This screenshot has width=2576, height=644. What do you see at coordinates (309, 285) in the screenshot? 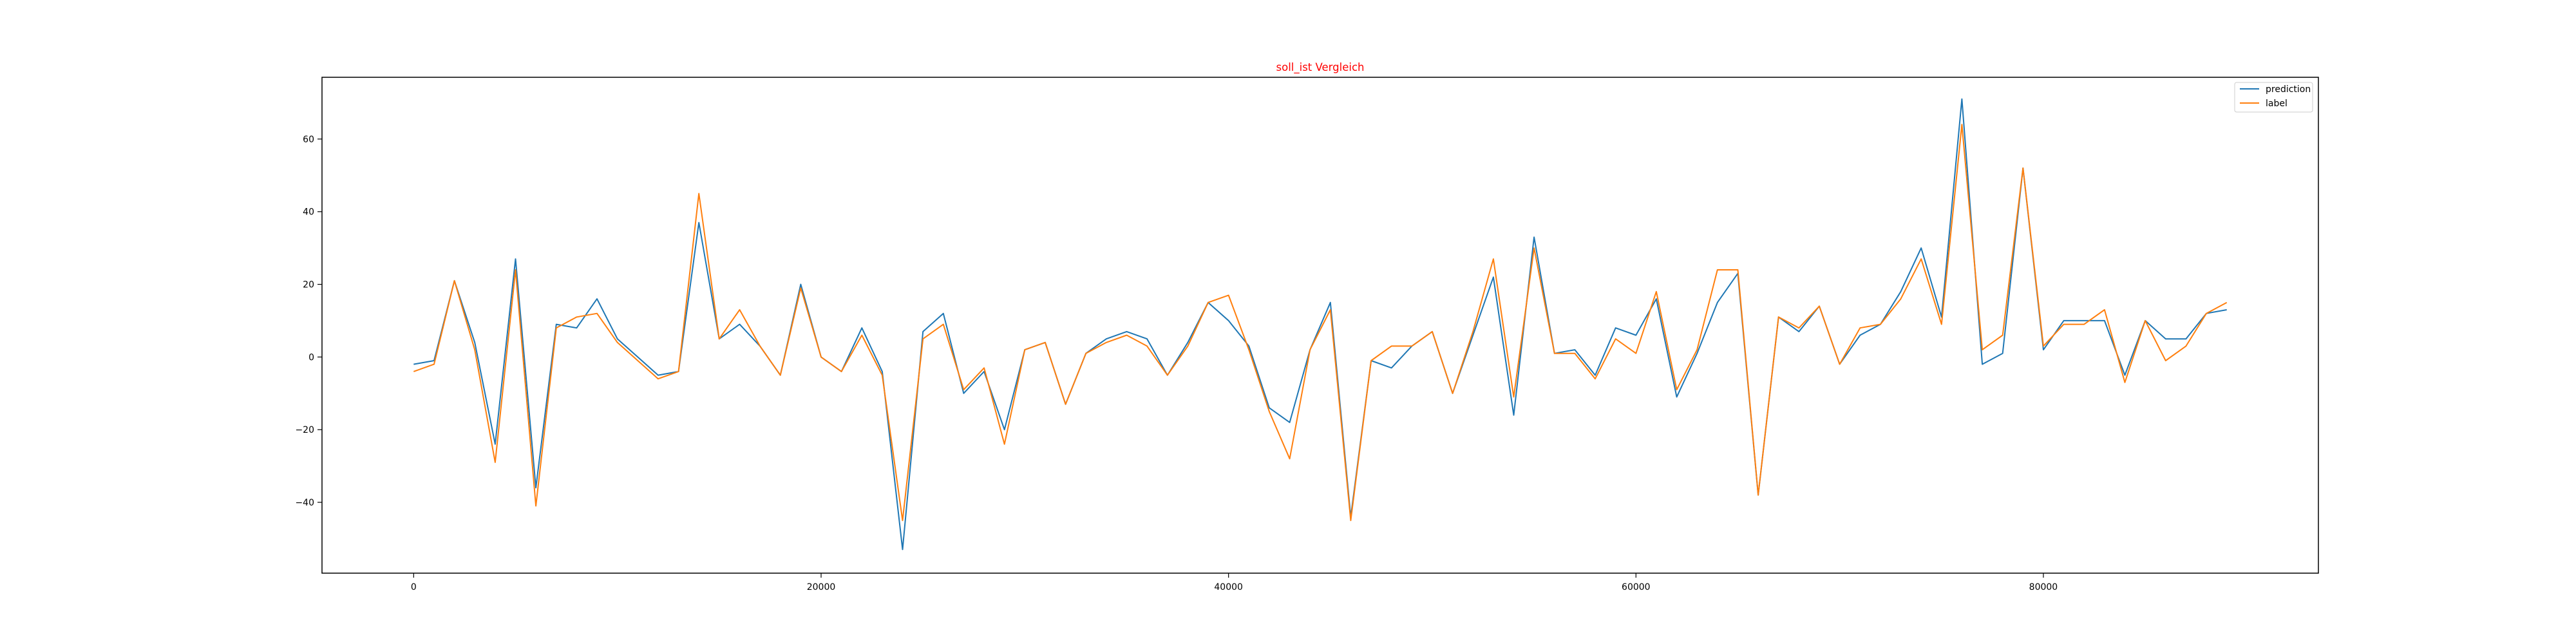
I see `y-tick-label: 20` at bounding box center [309, 285].